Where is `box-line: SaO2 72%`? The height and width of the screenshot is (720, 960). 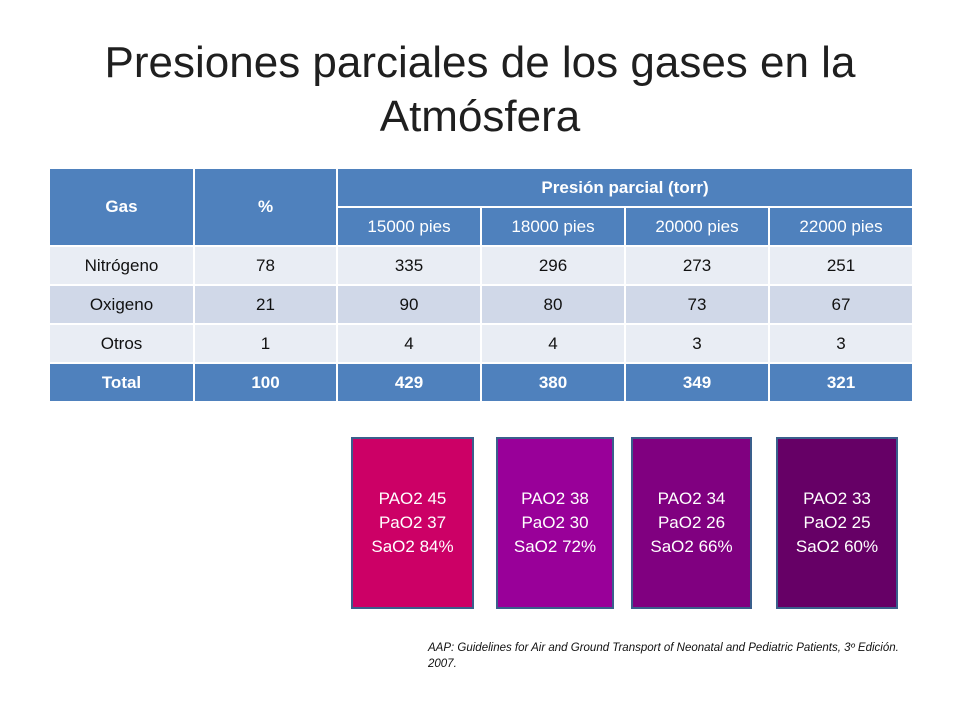
box-line: SaO2 72% is located at coordinates (555, 546).